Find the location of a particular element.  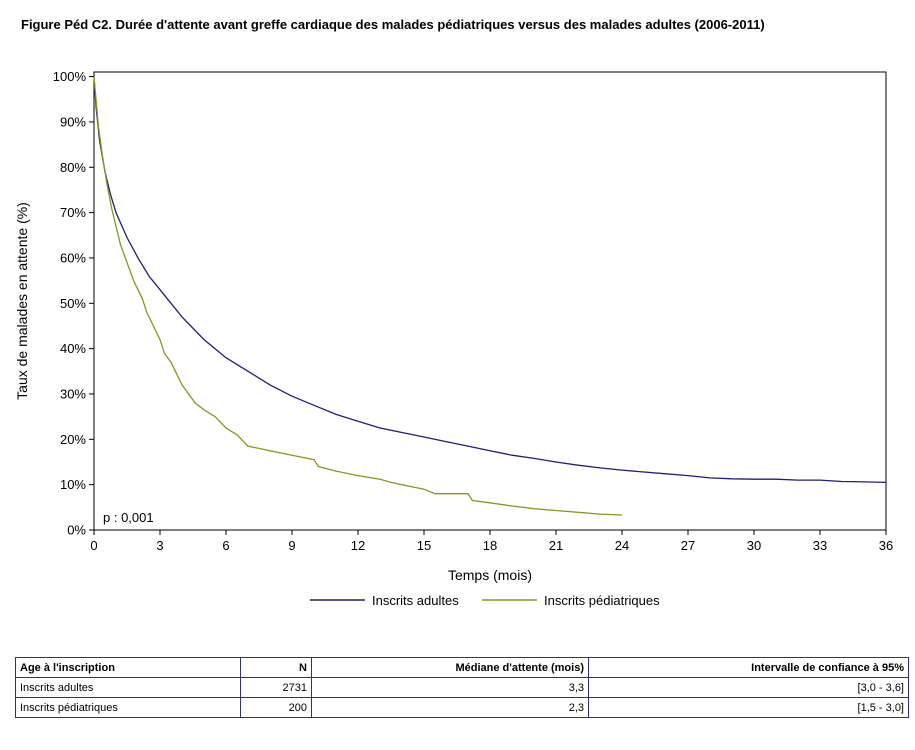

cell-median: 3,3 is located at coordinates (450, 687).